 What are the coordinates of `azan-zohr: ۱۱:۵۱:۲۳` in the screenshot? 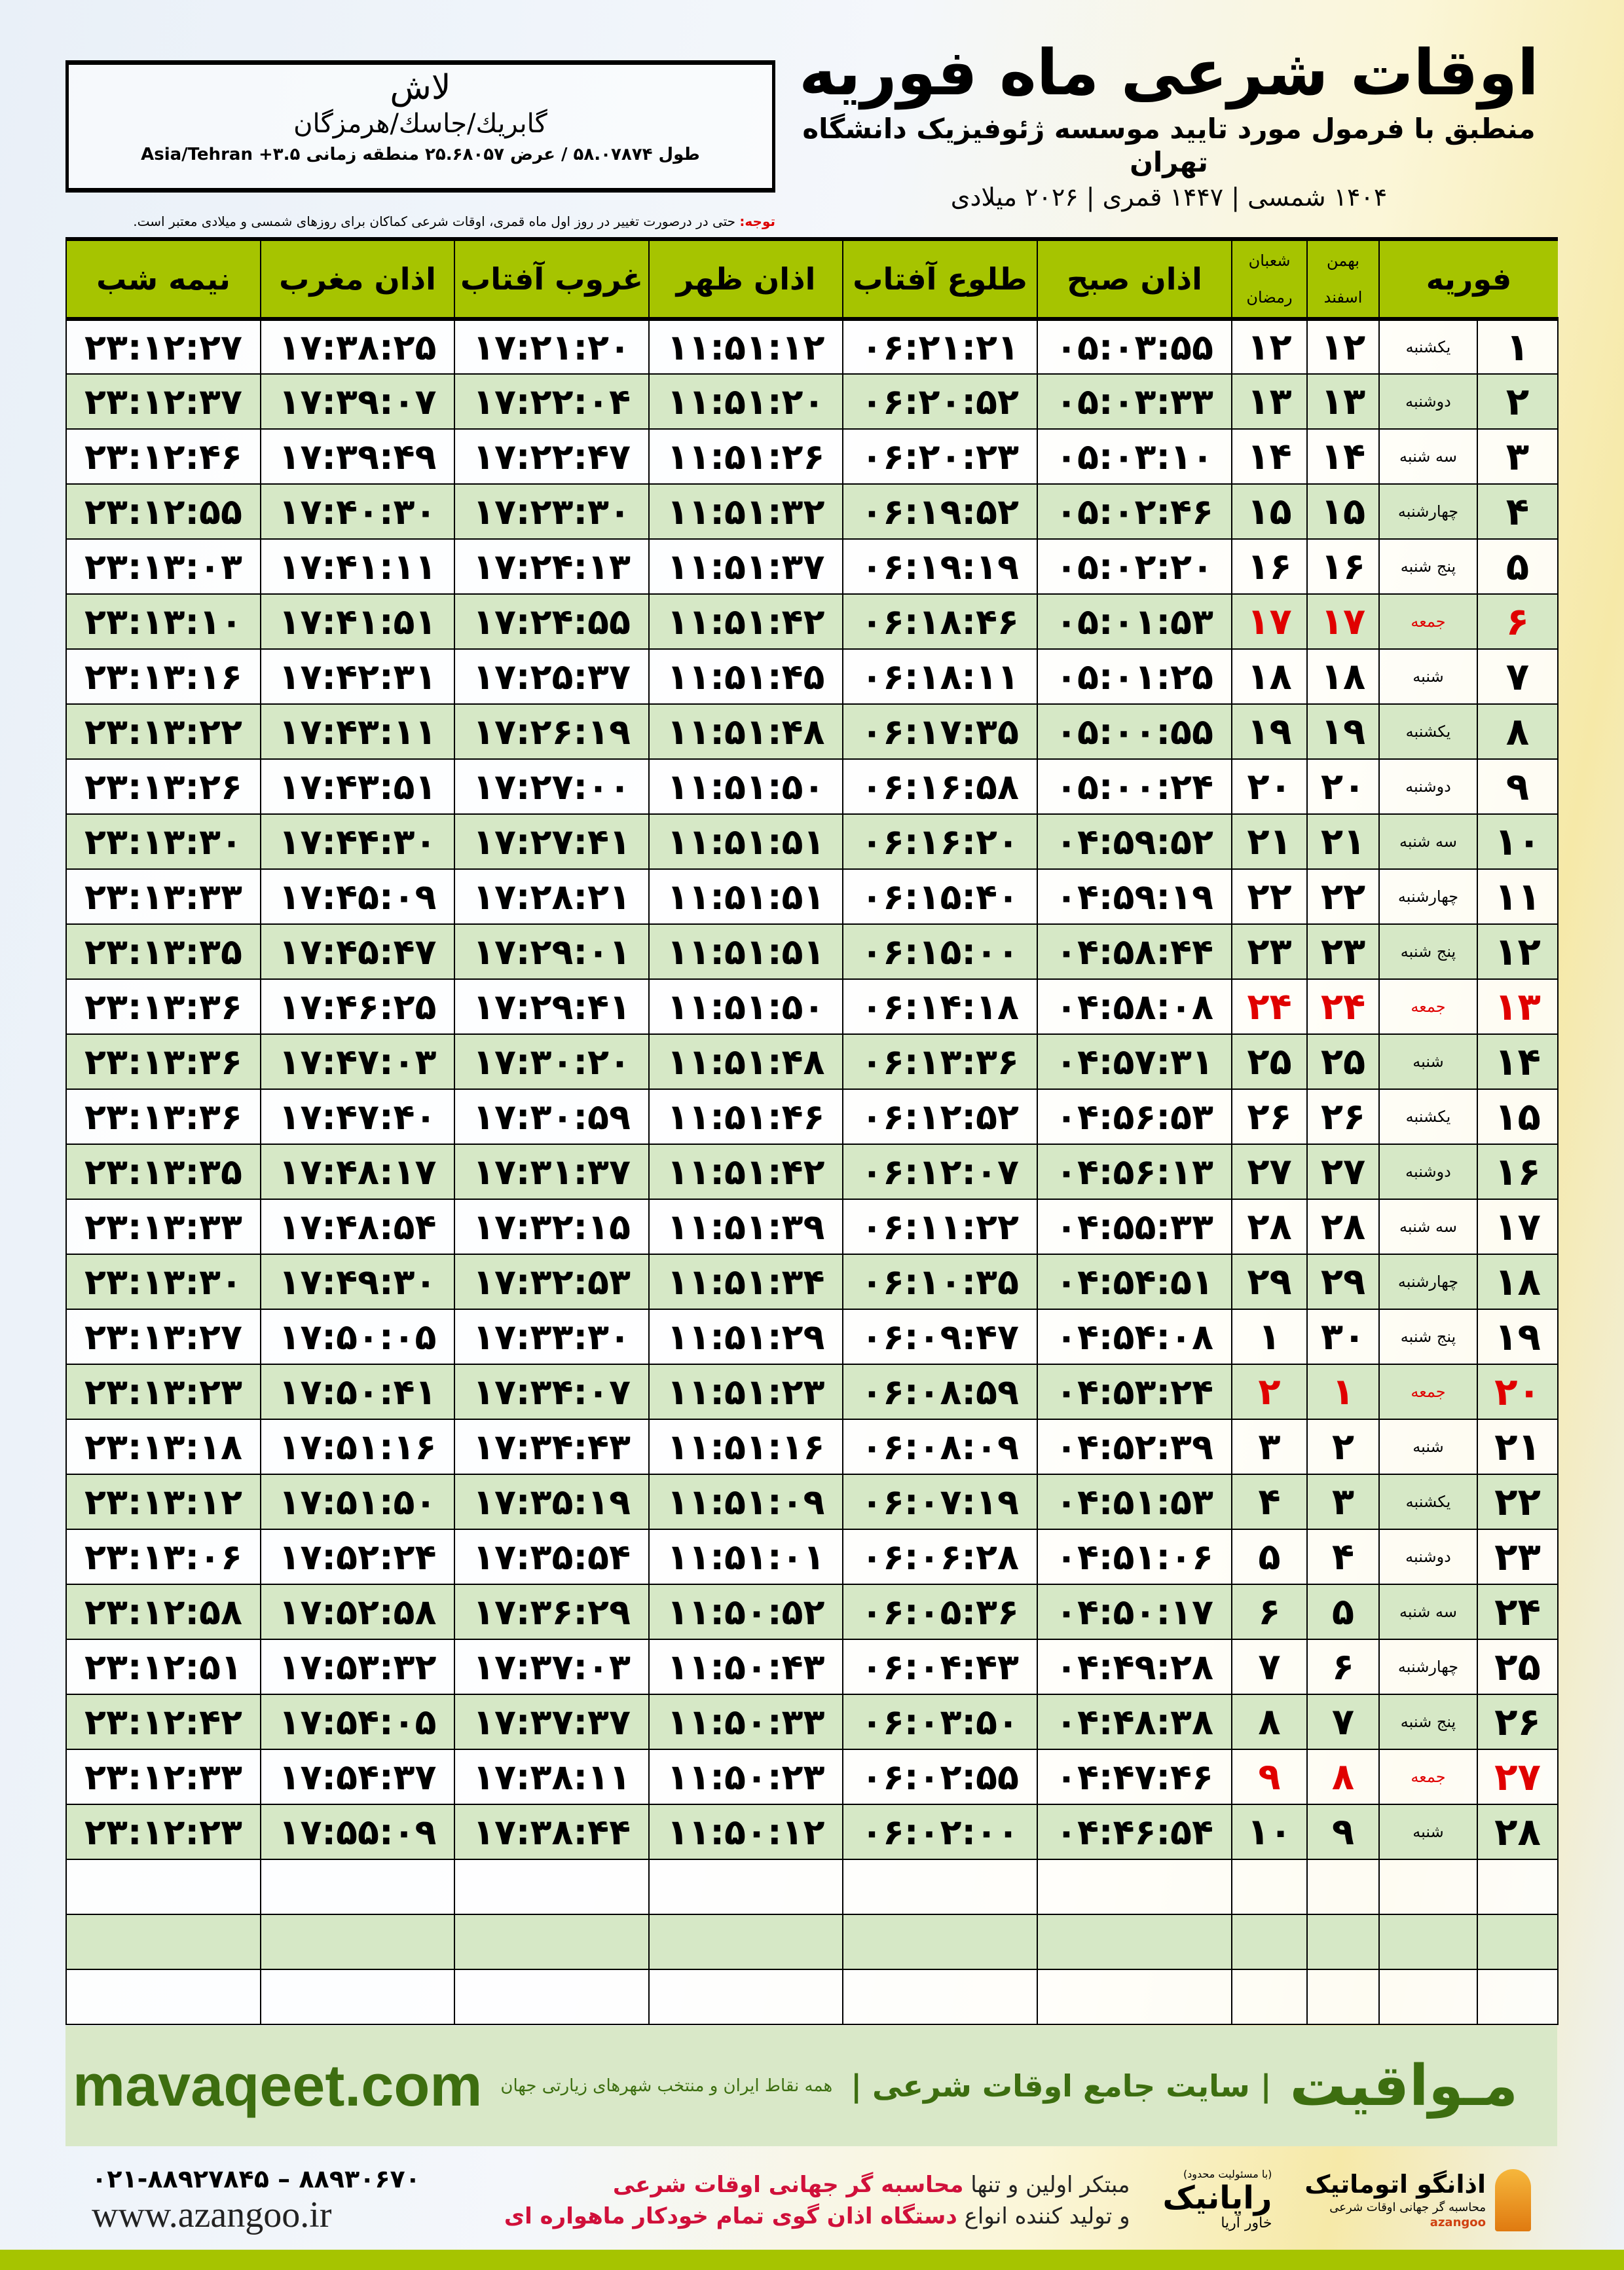 It's located at (745, 1392).